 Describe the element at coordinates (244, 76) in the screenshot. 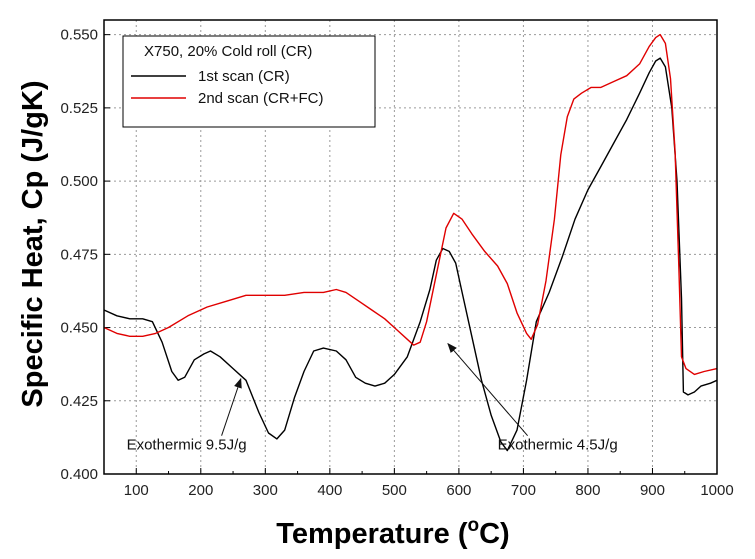

I see `legend-label-1st-scan: 1st scan (CR)` at that location.